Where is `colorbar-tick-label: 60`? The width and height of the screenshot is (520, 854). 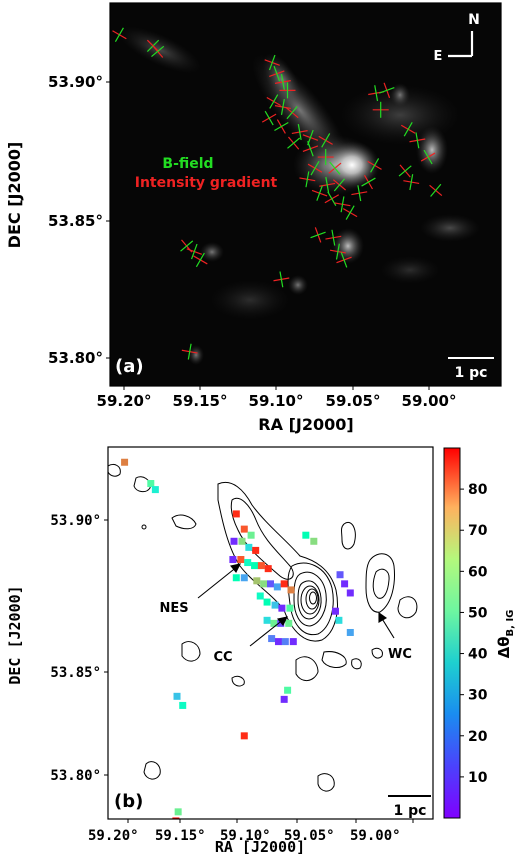
colorbar-tick-label: 60 is located at coordinates (478, 572).